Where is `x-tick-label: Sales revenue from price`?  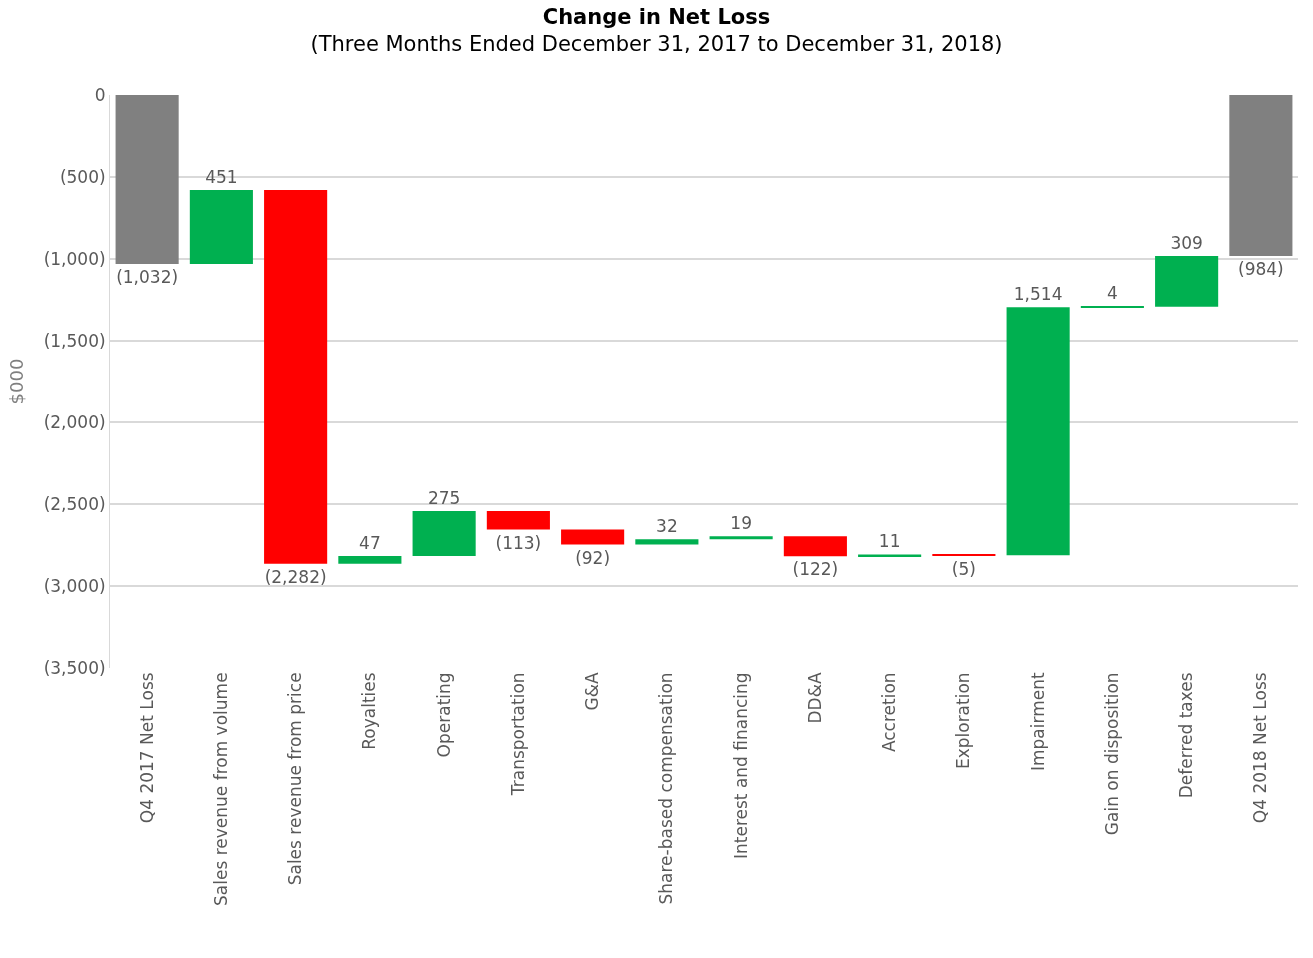 x-tick-label: Sales revenue from price is located at coordinates (295, 779).